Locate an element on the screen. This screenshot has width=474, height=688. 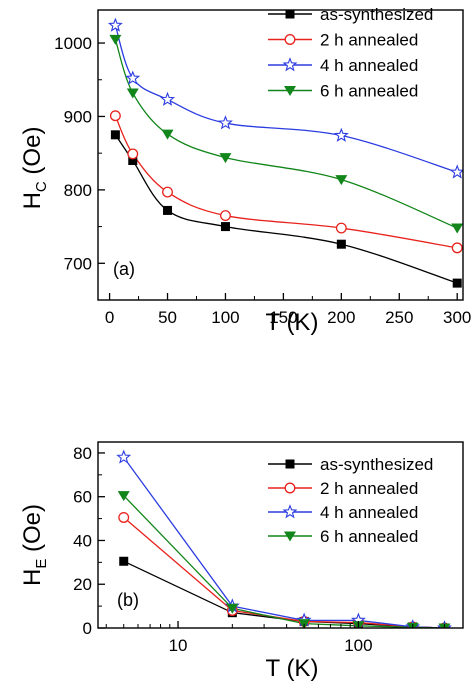
x-tick-label: 200 is located at coordinates (341, 317).